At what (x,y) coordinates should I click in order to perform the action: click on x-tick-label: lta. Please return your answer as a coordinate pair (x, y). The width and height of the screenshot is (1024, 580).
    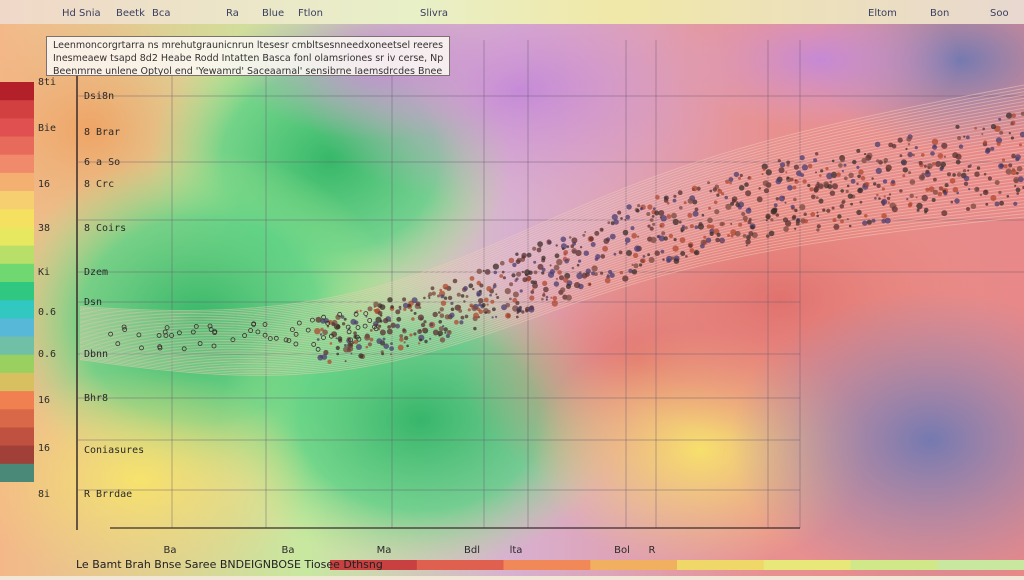
    Looking at the image, I should click on (516, 550).